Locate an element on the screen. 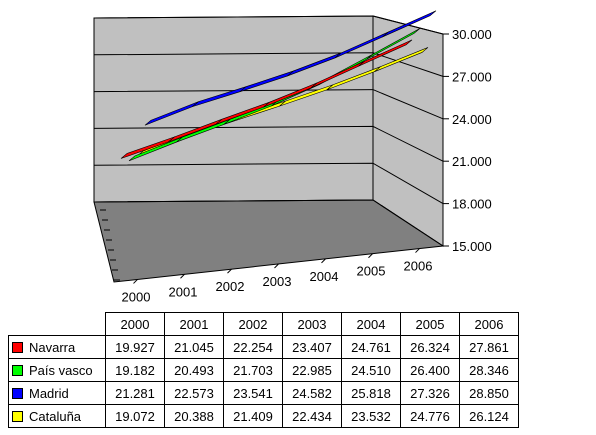 The height and width of the screenshot is (435, 596). table-cell: 25.818 is located at coordinates (371, 393).